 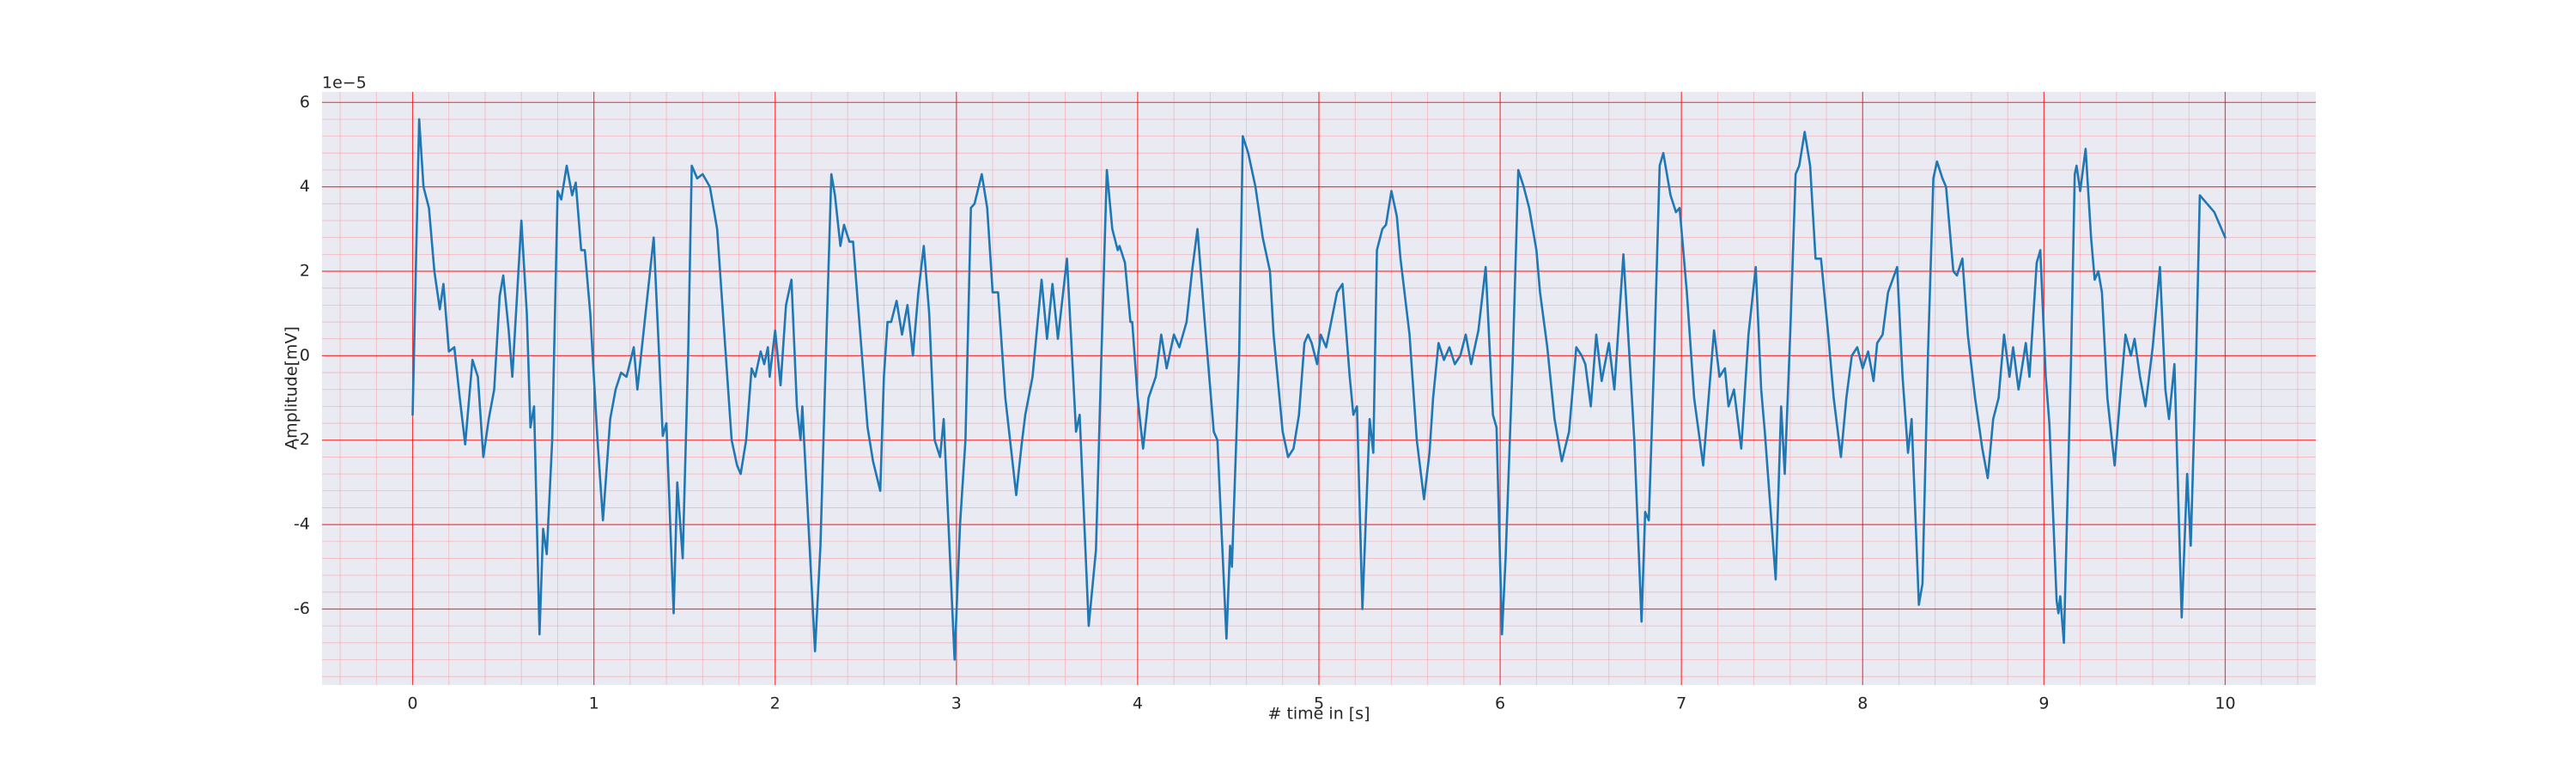 I want to click on x-tick-label: 3, so click(x=957, y=703).